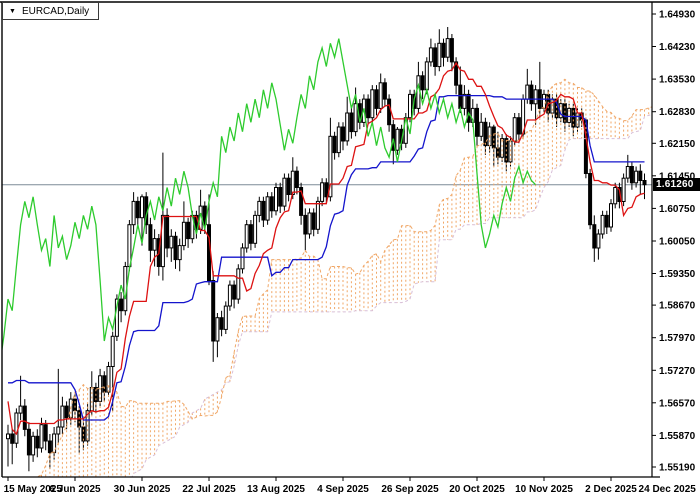 The image size is (700, 500). I want to click on dropdown-triangle-icon: ▼, so click(12, 11).